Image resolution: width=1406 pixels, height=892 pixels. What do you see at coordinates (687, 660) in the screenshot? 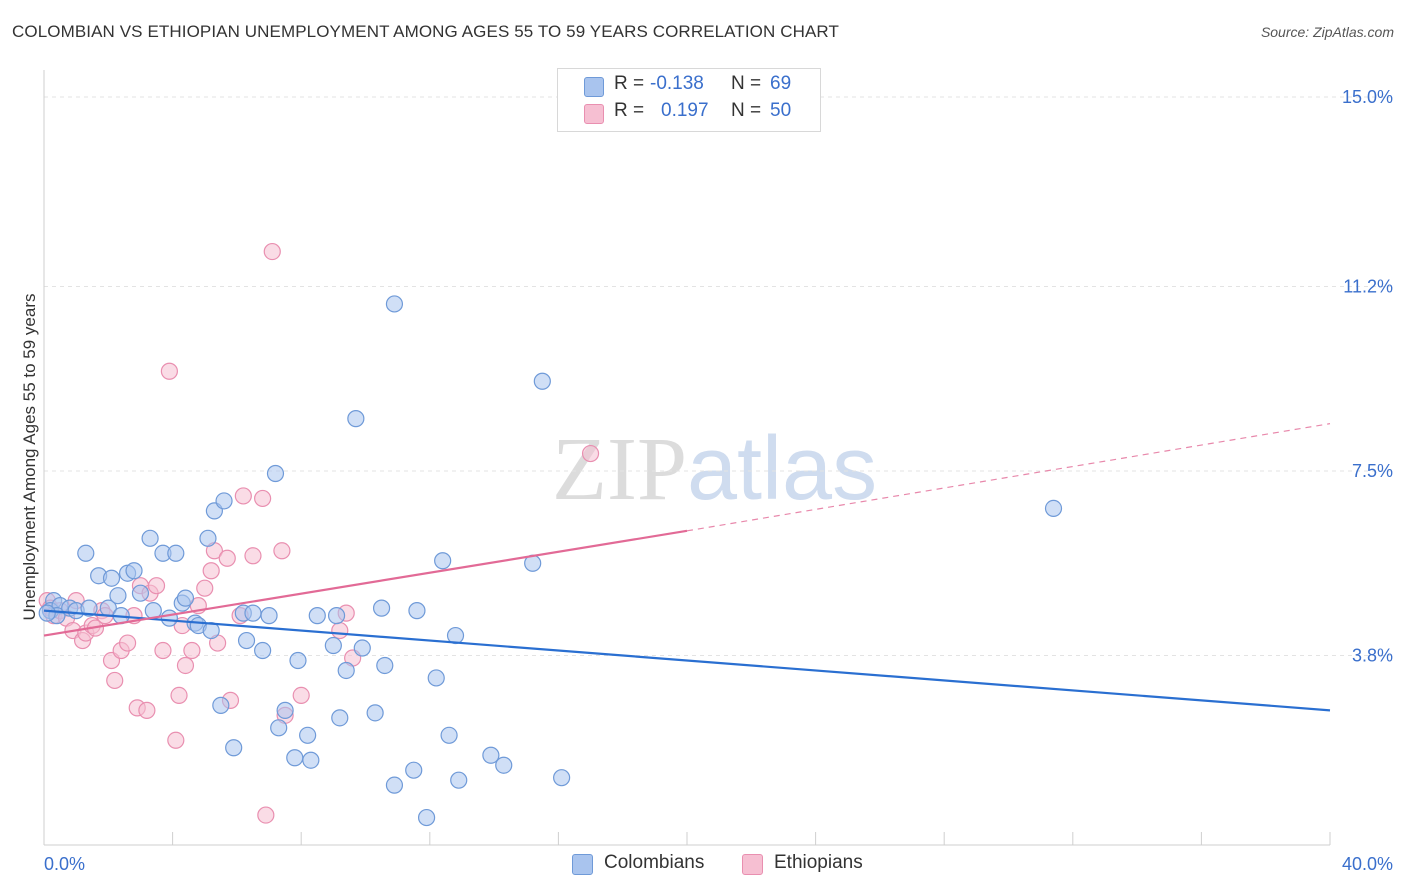
I see `colombians-trend-line` at bounding box center [687, 660].